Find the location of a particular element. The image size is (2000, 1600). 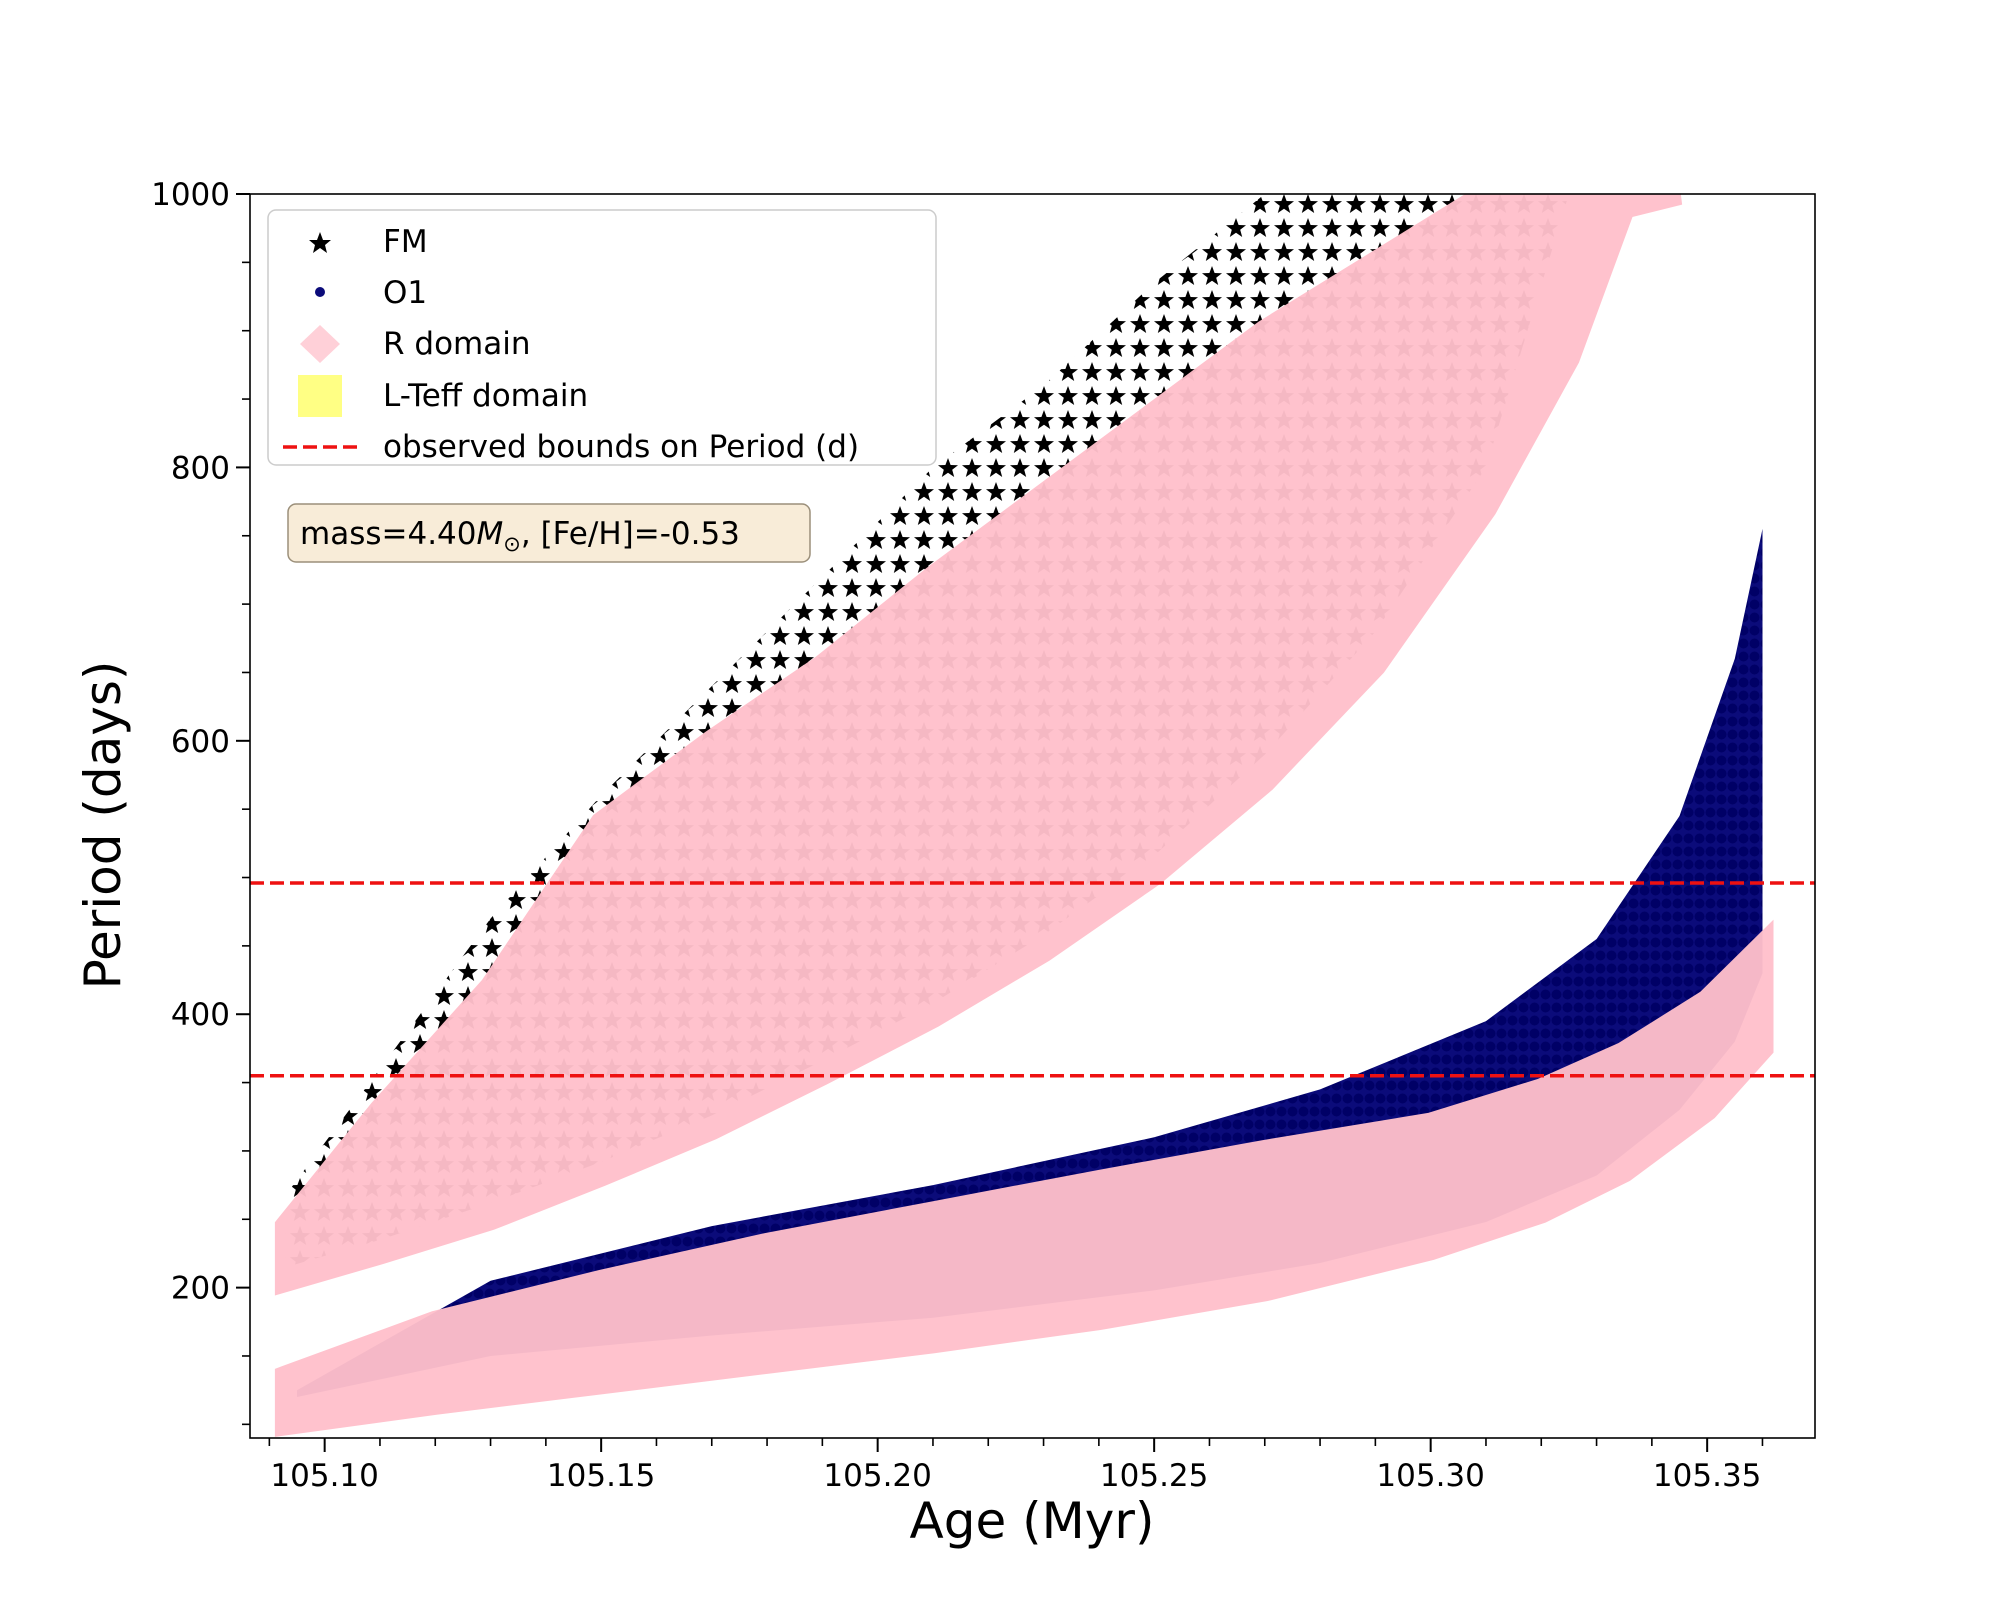

annotation-prefix: mass=4.40 is located at coordinates (388, 534).